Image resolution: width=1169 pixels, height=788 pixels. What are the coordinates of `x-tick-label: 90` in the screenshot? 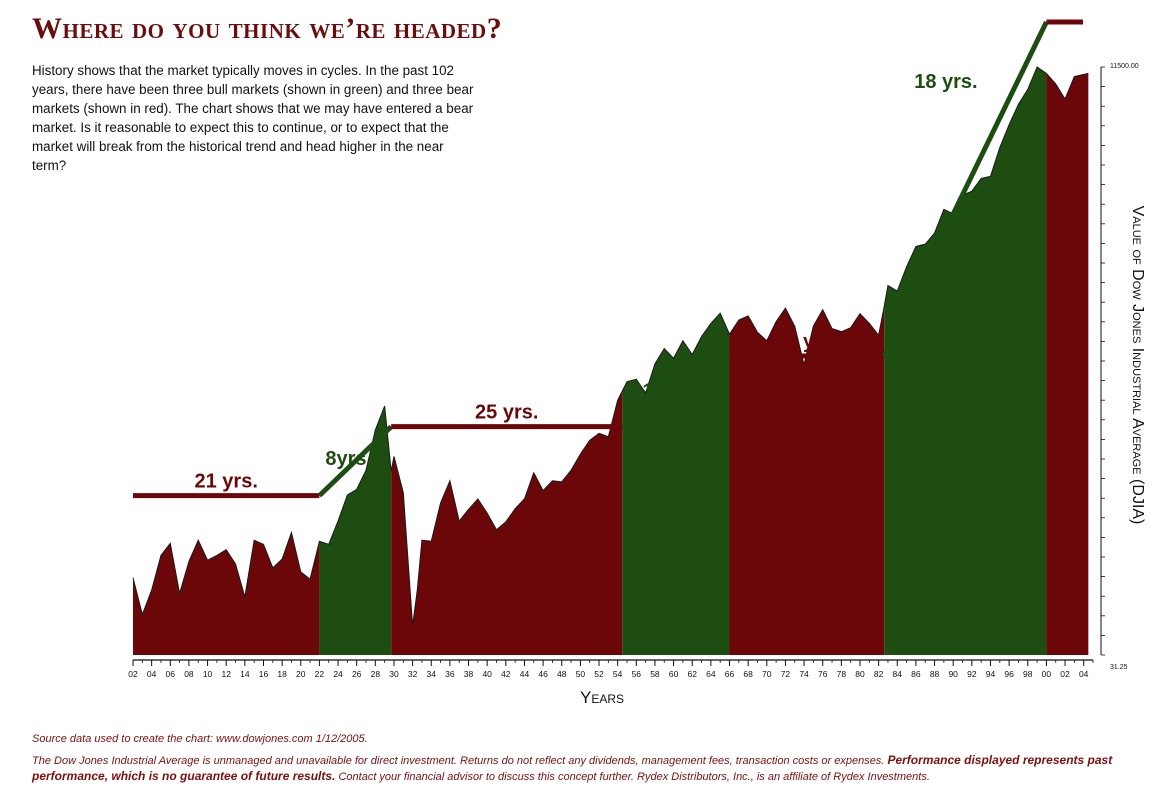 It's located at (953, 674).